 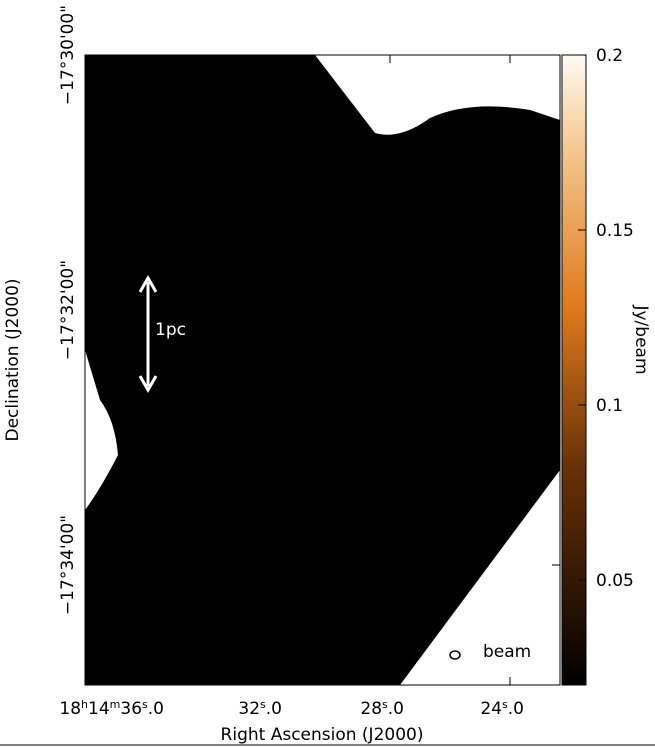 I want to click on beam-ellipse, so click(x=455, y=655).